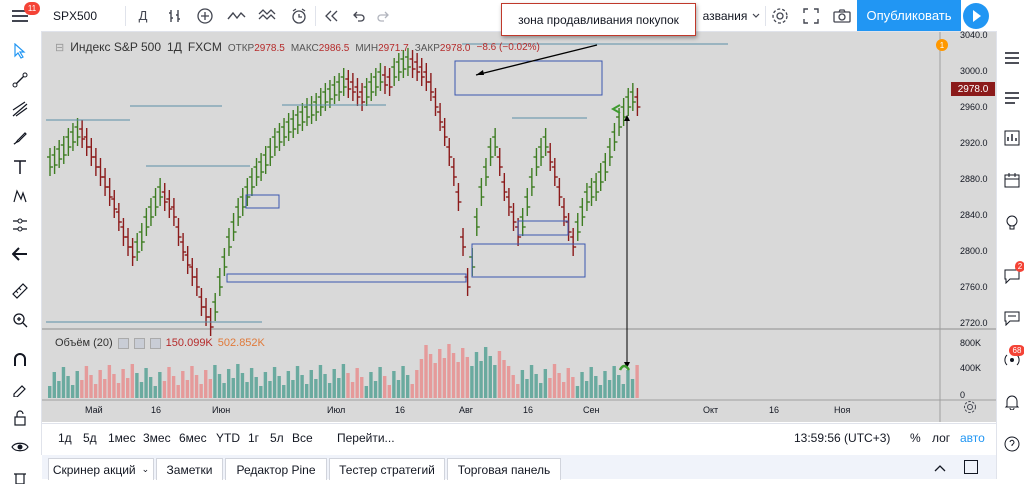 Image resolution: width=1024 pixels, height=489 pixels. What do you see at coordinates (101, 469) in the screenshot?
I see `tab-stock-screener: Скринер акций ⌄` at bounding box center [101, 469].